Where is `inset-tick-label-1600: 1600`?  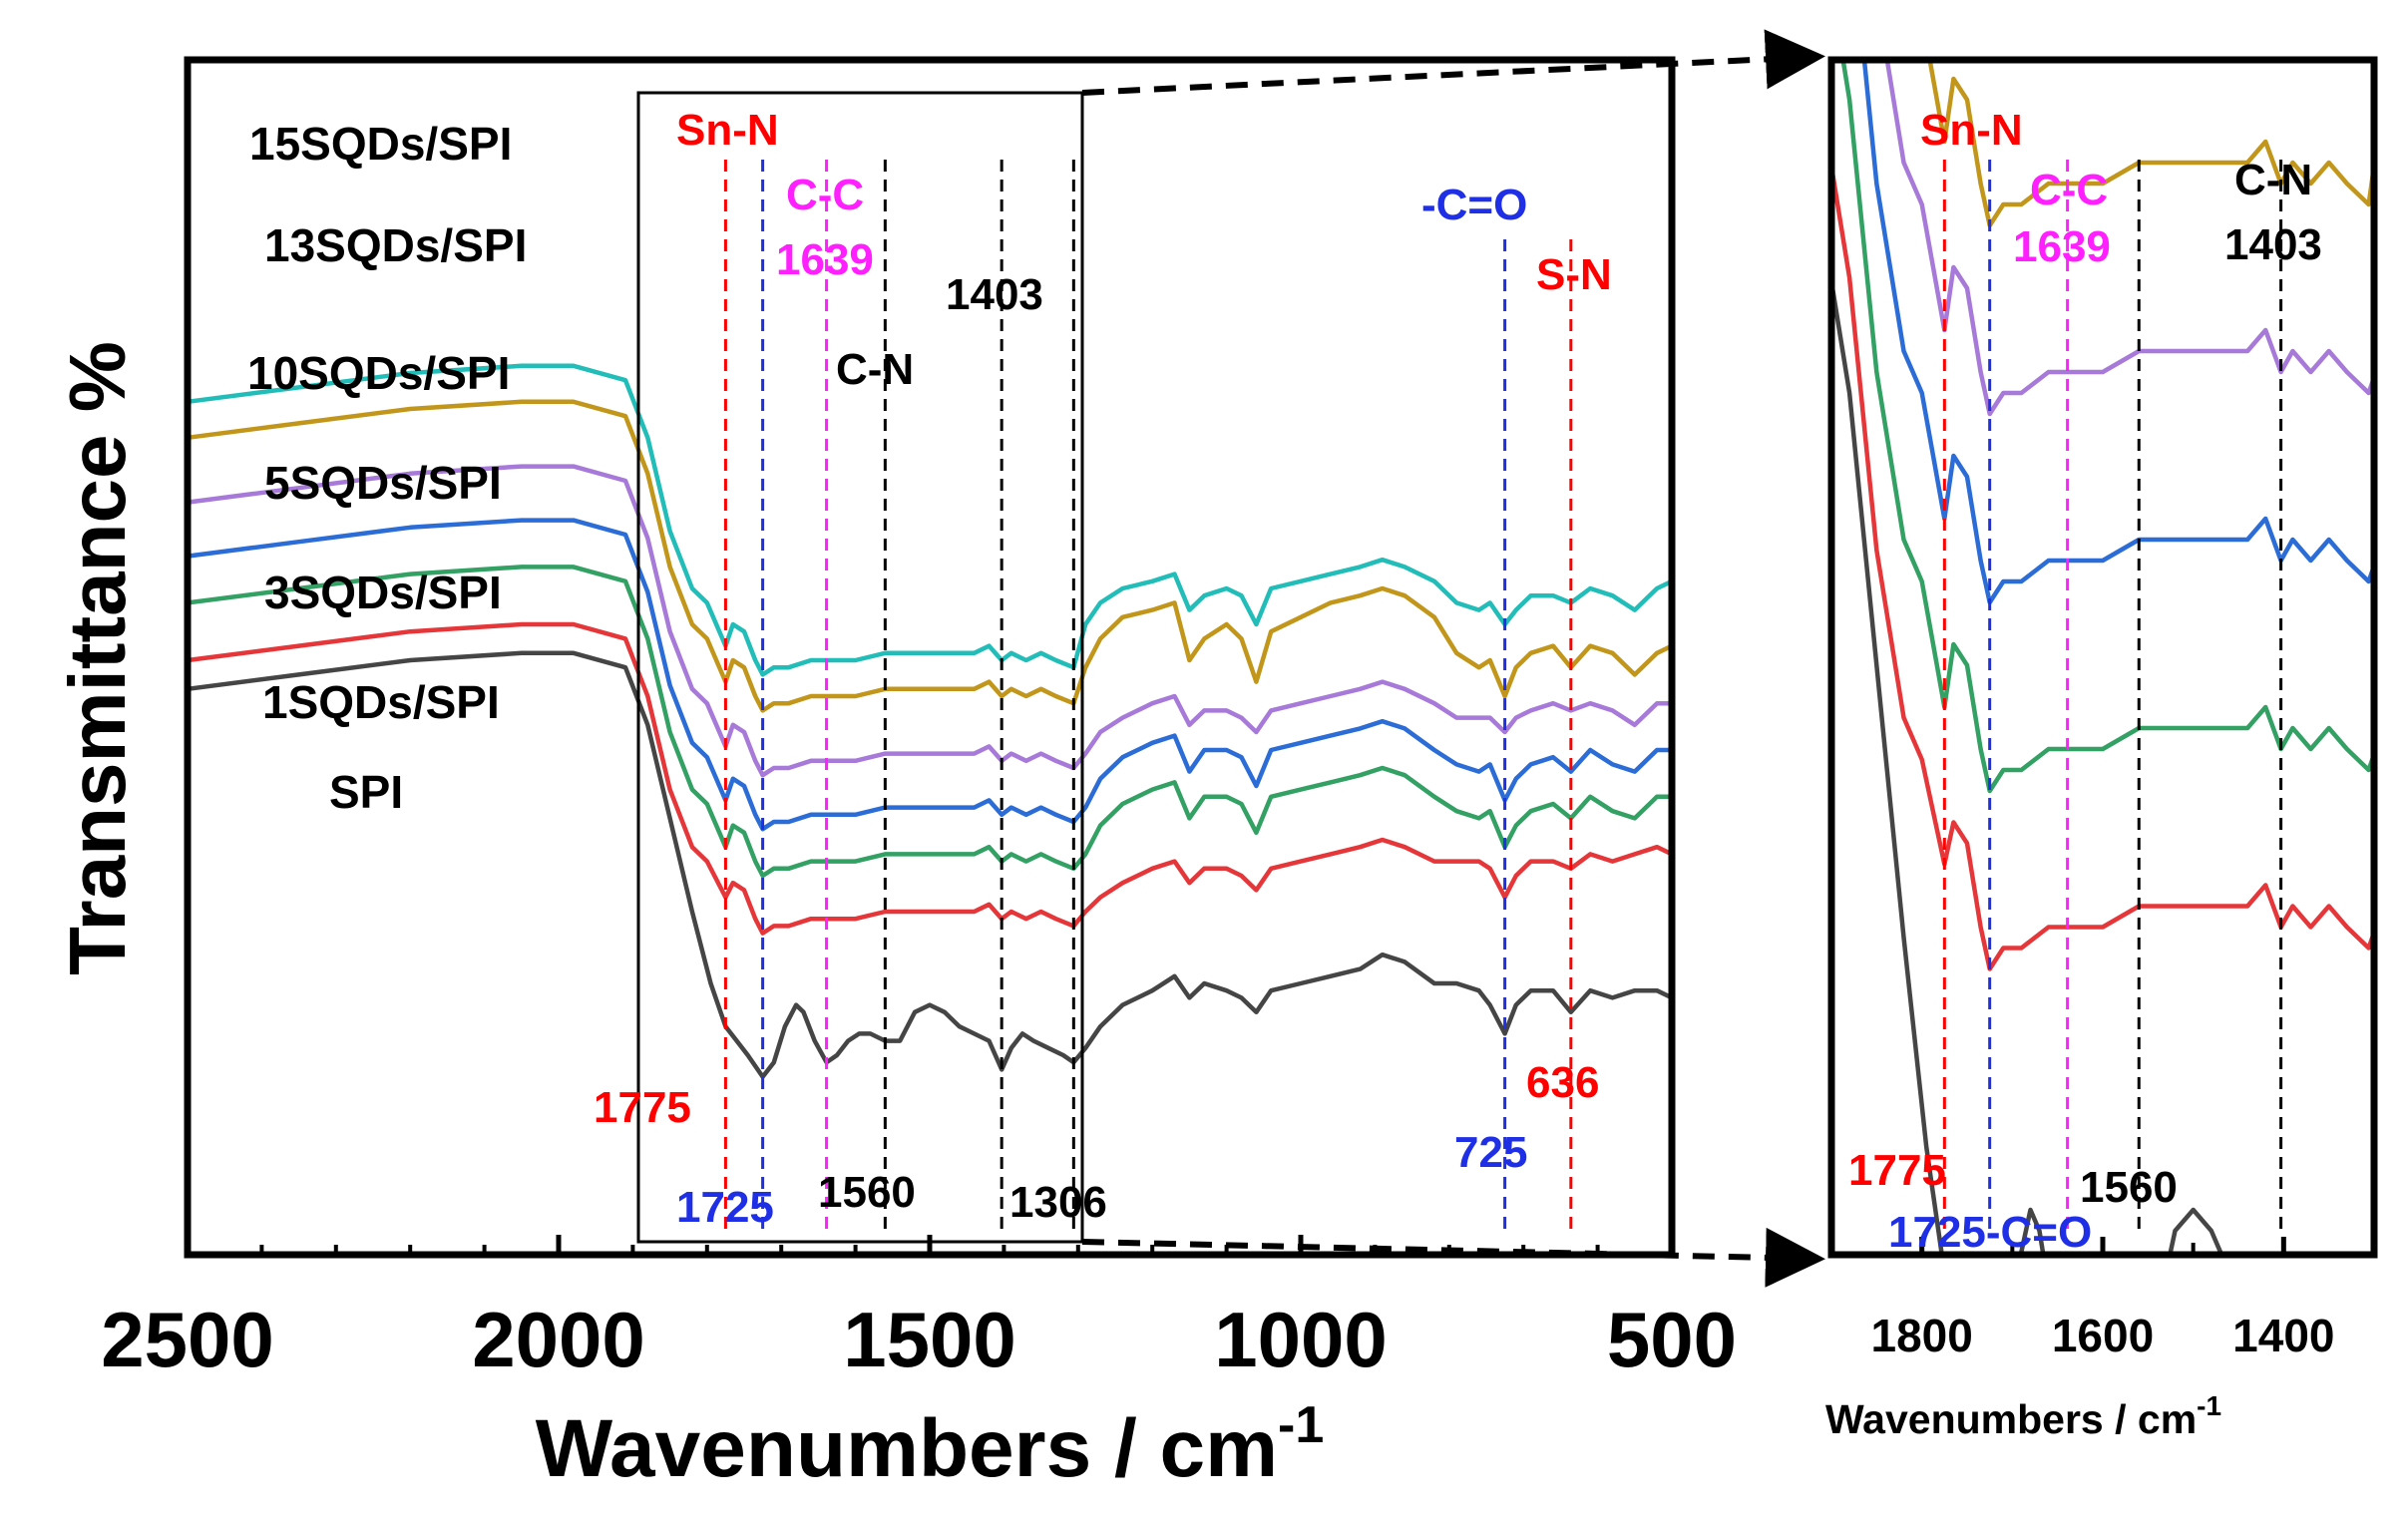 inset-tick-label-1600: 1600 is located at coordinates (2103, 1336).